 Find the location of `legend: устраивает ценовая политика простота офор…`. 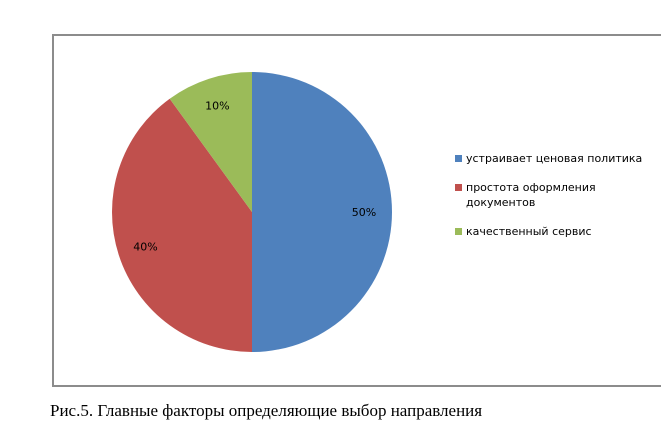

legend: устраивает ценовая политика простота офор… is located at coordinates (555, 202).